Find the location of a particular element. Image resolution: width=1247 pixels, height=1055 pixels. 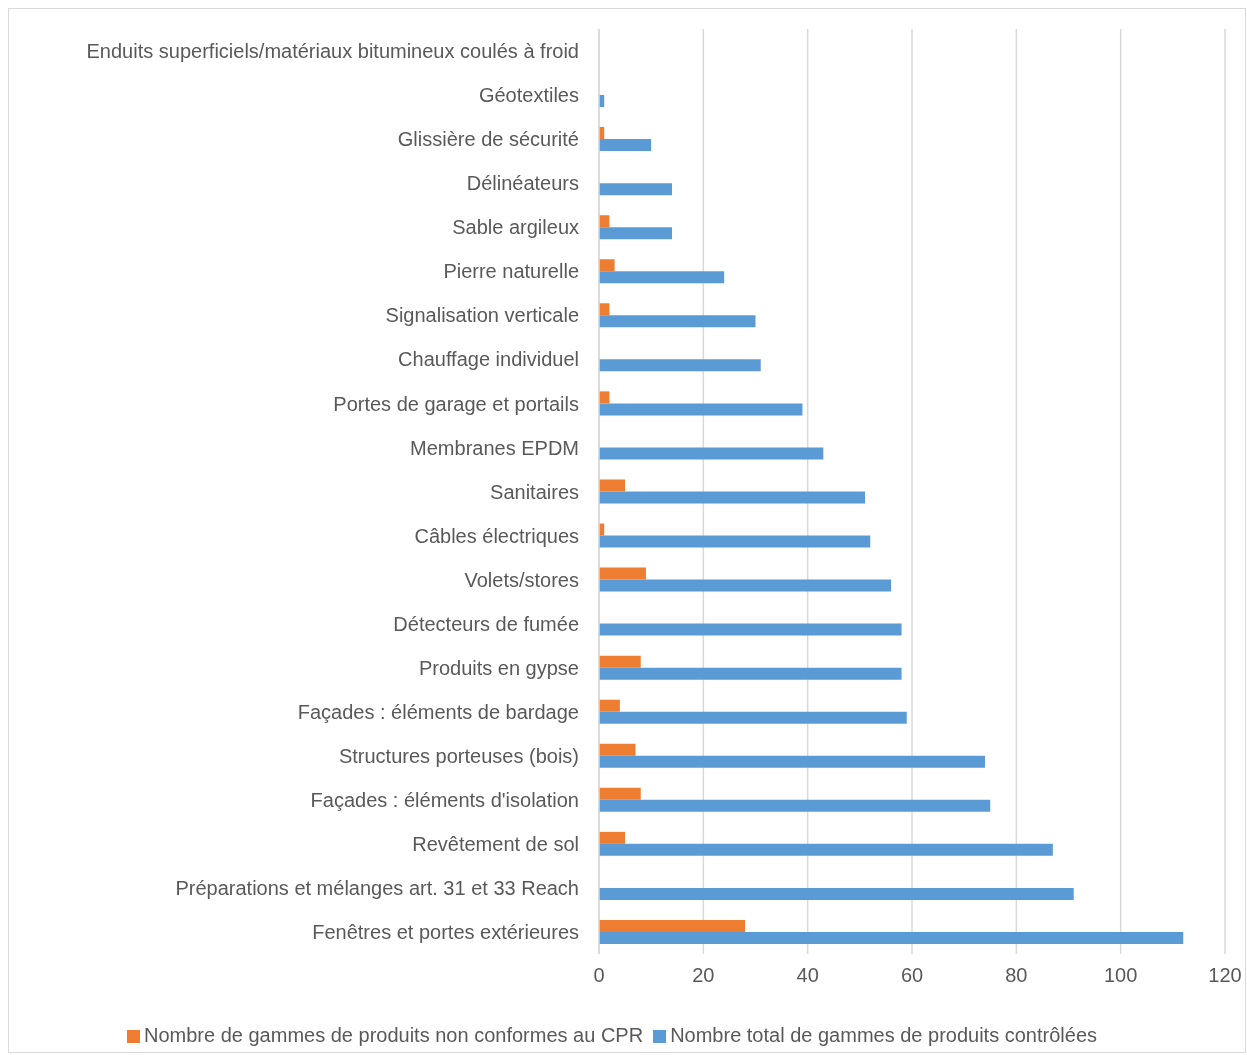

y-tick-label: Portes de garage et portails is located at coordinates (456, 403).